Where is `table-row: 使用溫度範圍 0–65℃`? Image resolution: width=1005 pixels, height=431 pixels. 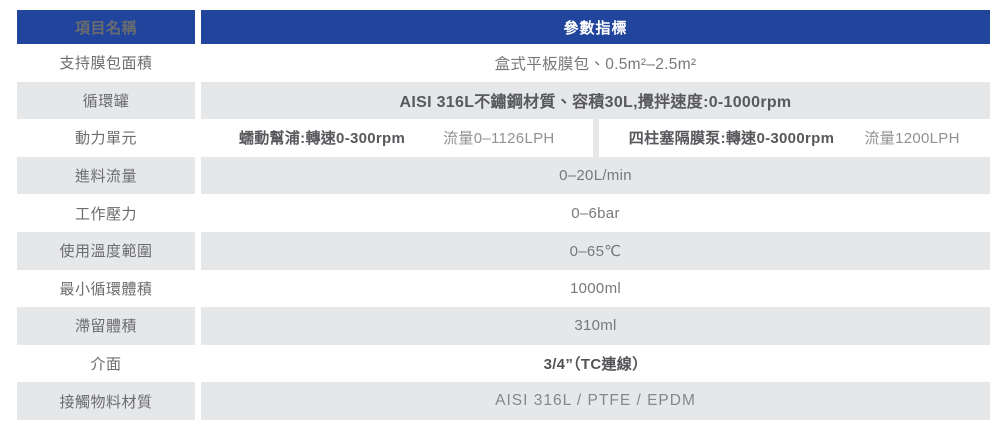 table-row: 使用溫度範圍 0–65℃ is located at coordinates (503, 250).